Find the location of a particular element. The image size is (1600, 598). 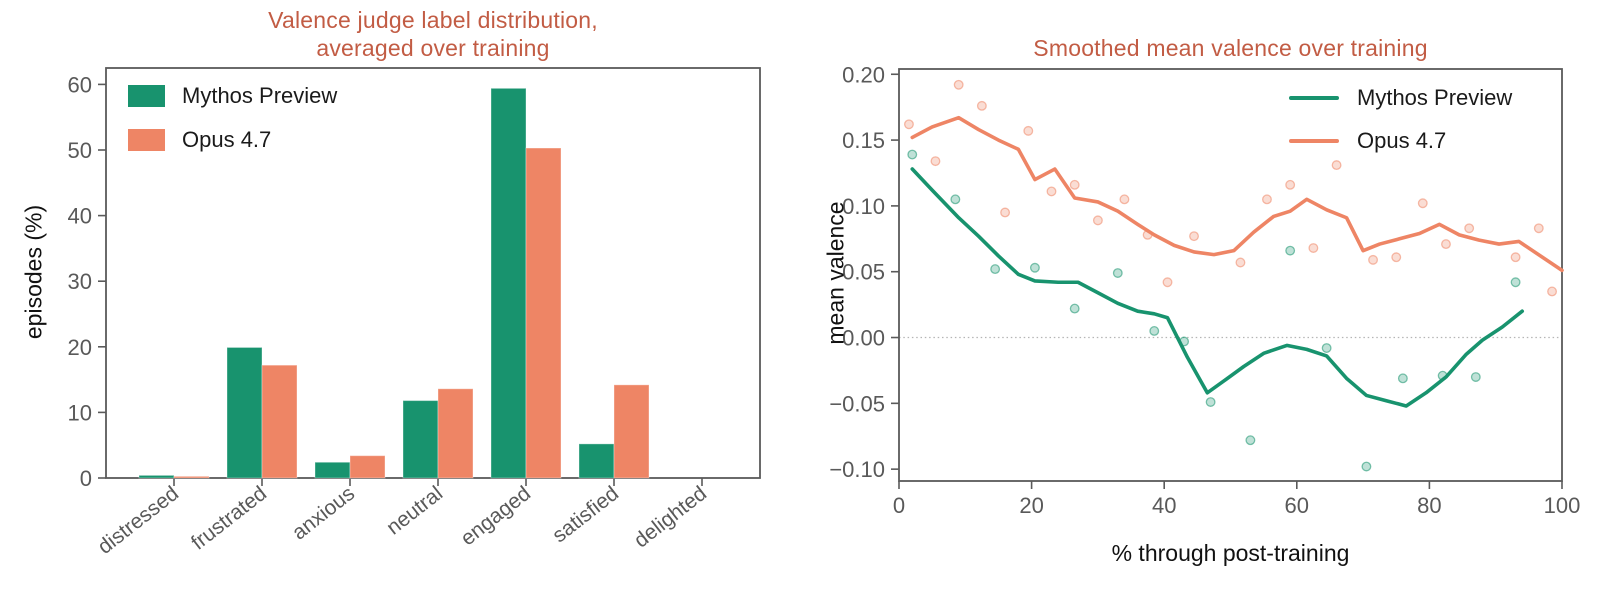

y-tick-label: −0.10 is located at coordinates (857, 469).